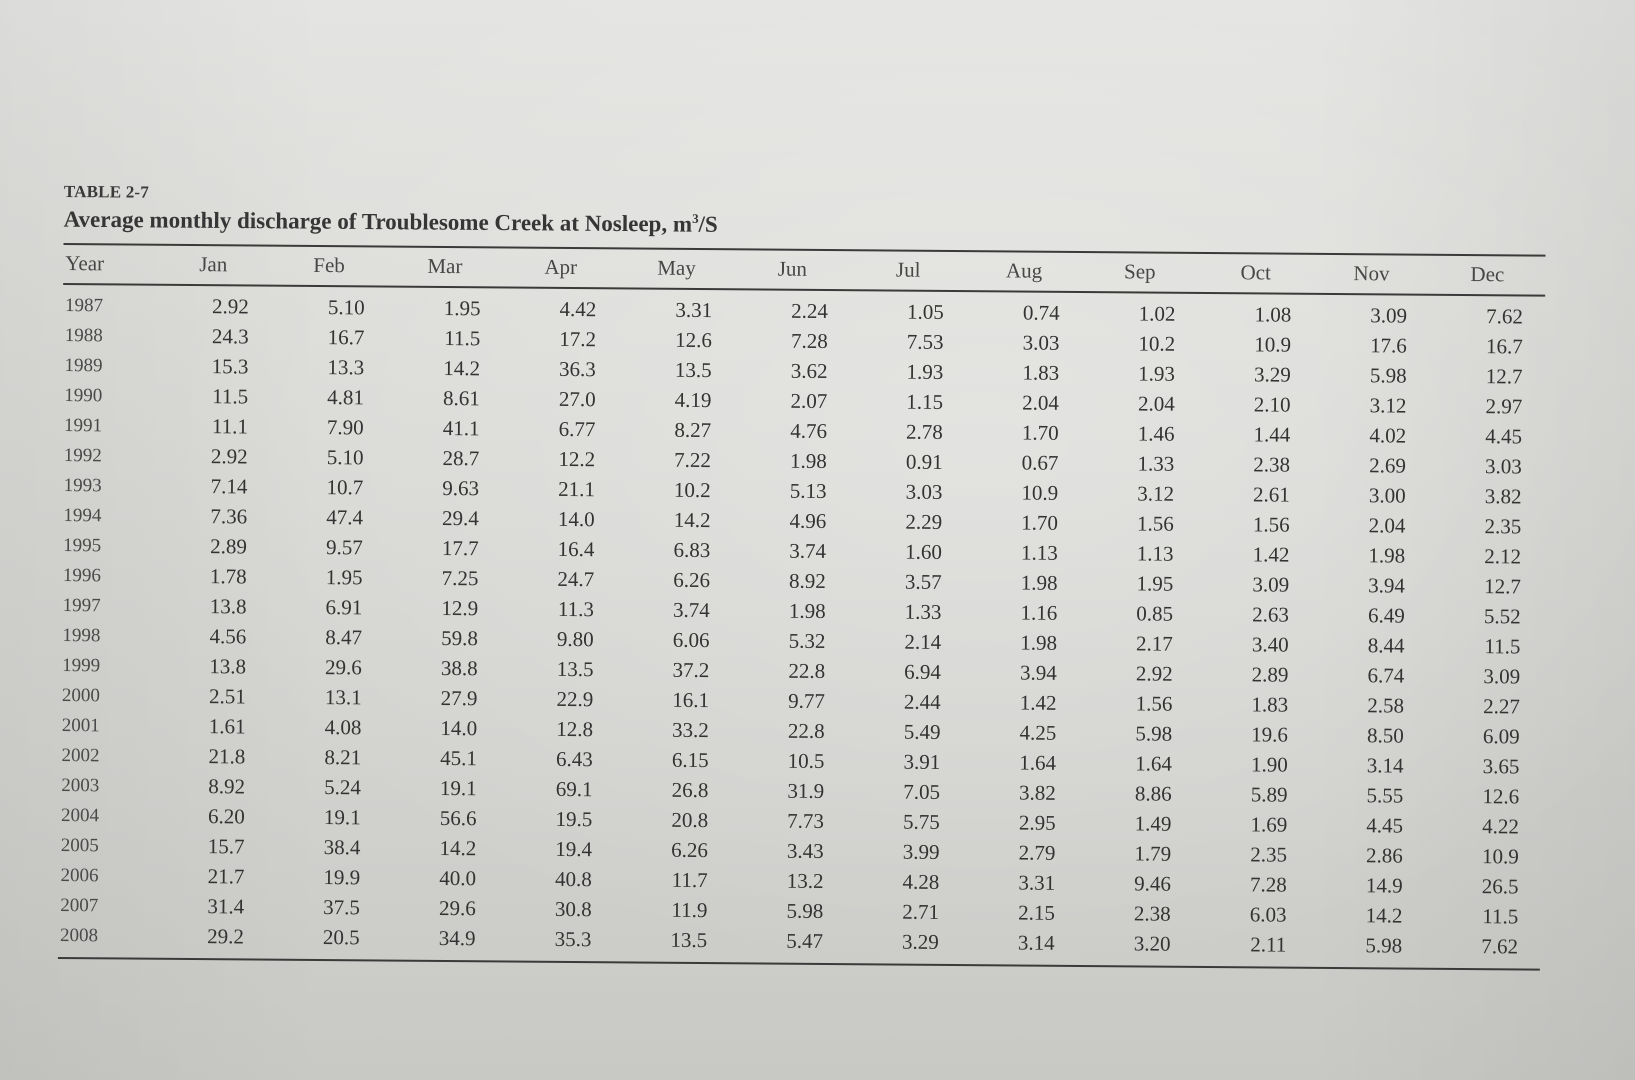  What do you see at coordinates (1140, 271) in the screenshot?
I see `column-header-sep: Sep` at bounding box center [1140, 271].